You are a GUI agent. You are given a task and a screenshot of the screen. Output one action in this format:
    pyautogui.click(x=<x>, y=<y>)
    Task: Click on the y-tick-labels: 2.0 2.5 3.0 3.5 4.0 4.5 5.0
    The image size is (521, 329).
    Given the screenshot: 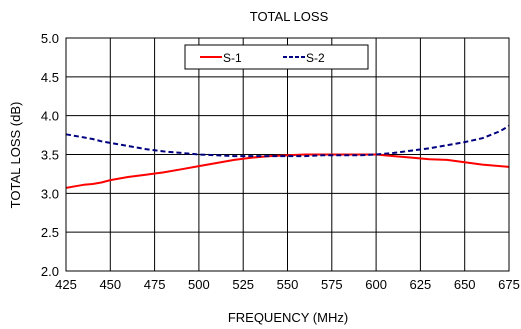 What is the action you would take?
    pyautogui.click(x=50, y=155)
    